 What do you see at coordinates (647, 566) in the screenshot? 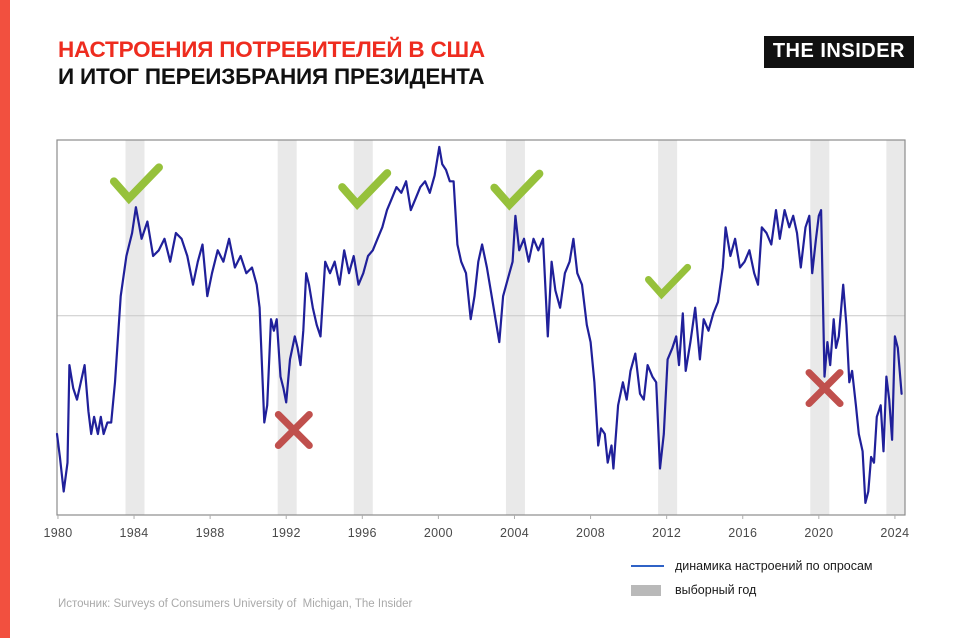
I see `line-swatch-icon` at bounding box center [647, 566].